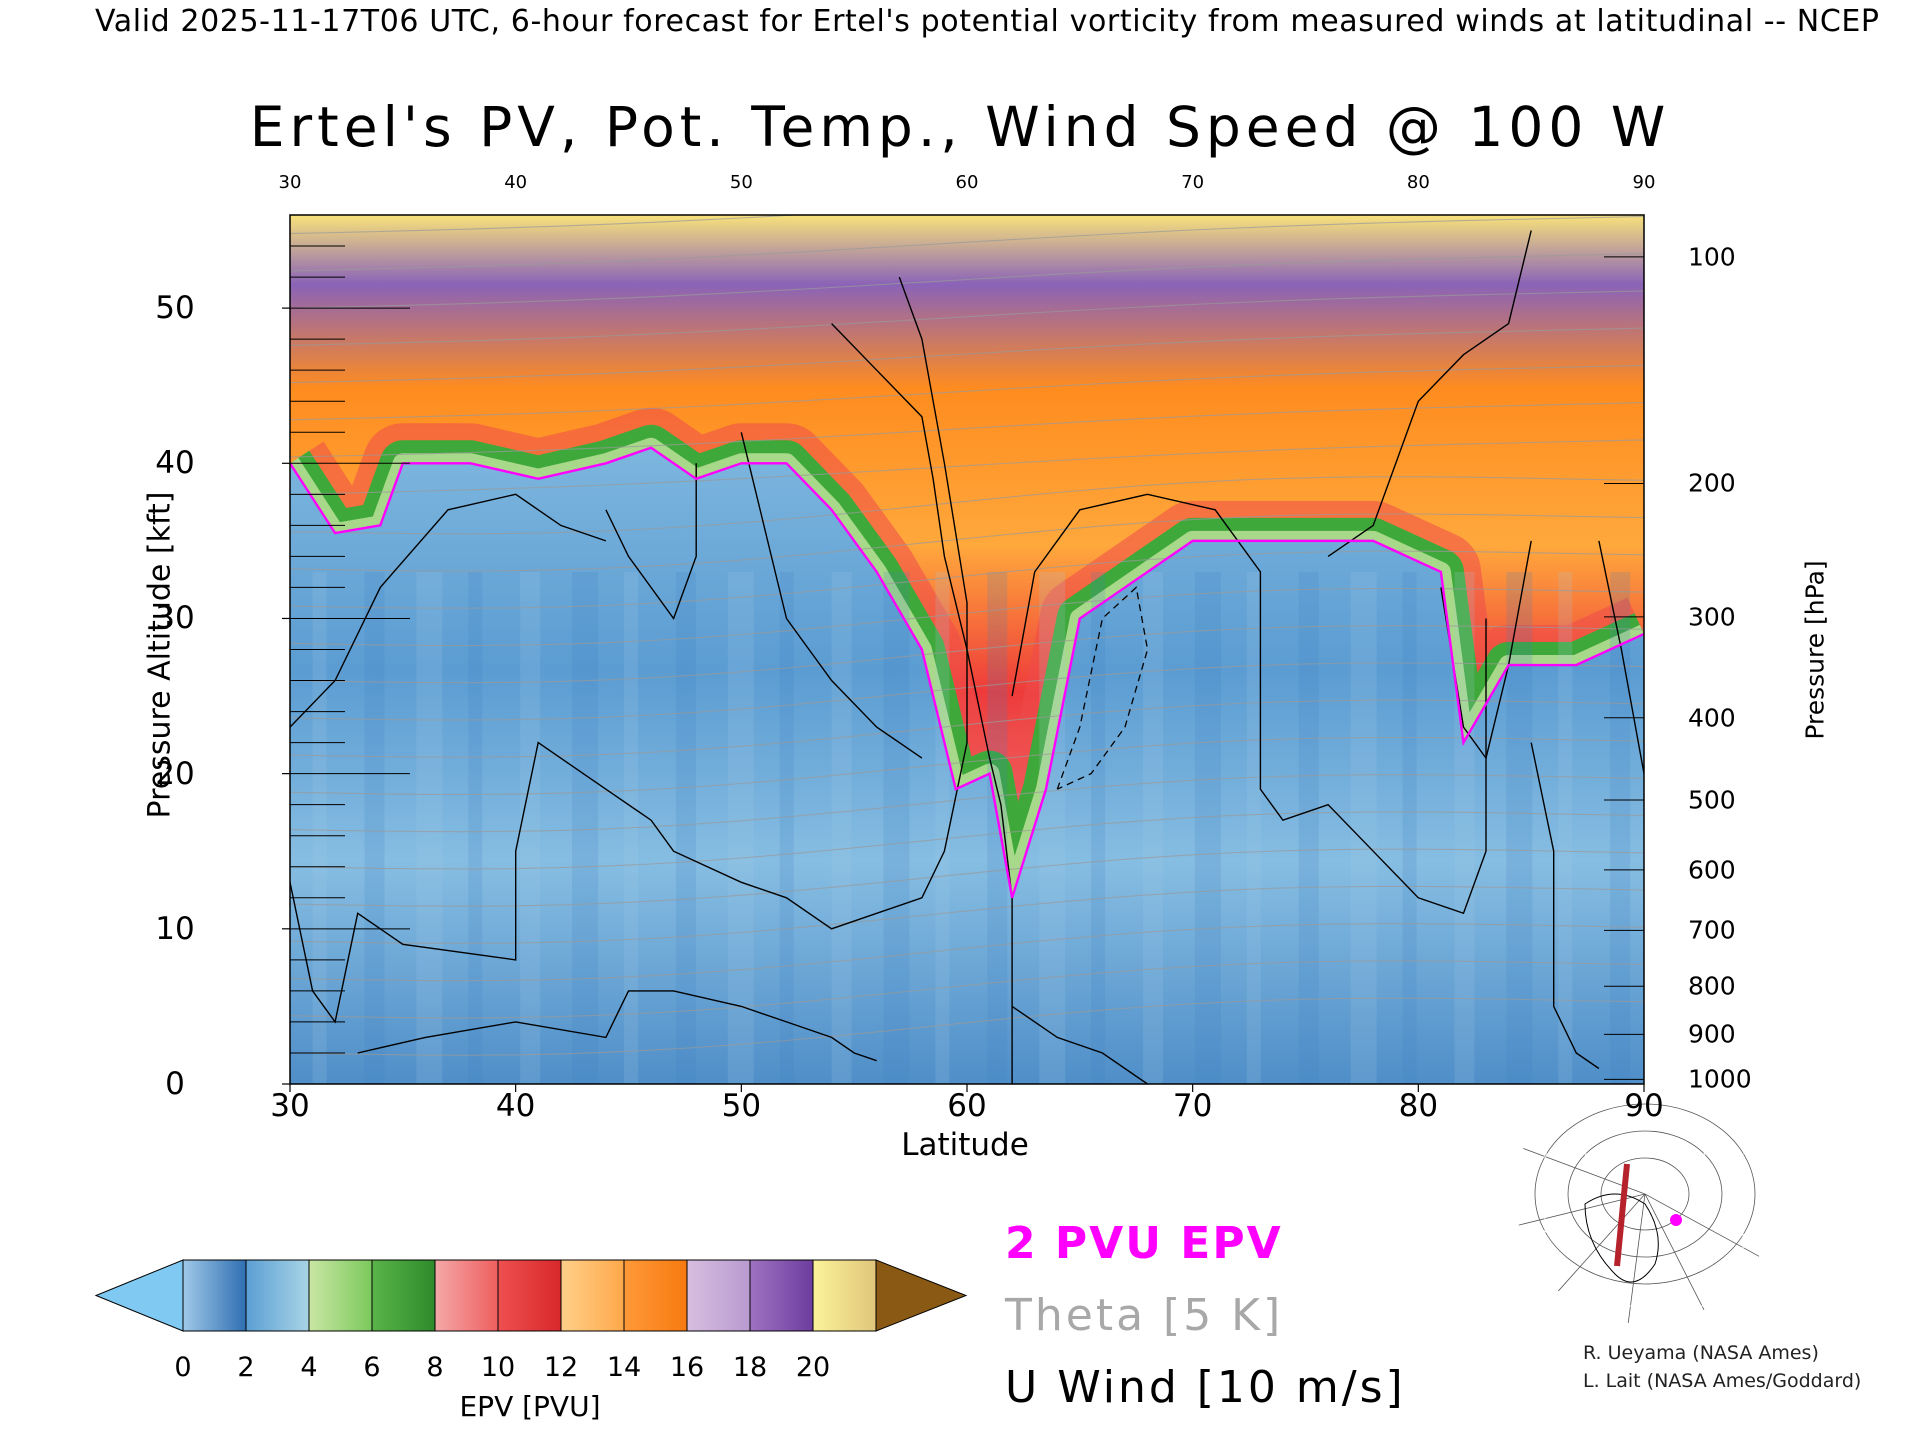  What do you see at coordinates (1722, 1381) in the screenshot?
I see `credit-line-2: L. Lait (NASA Ames/Goddard)` at bounding box center [1722, 1381].